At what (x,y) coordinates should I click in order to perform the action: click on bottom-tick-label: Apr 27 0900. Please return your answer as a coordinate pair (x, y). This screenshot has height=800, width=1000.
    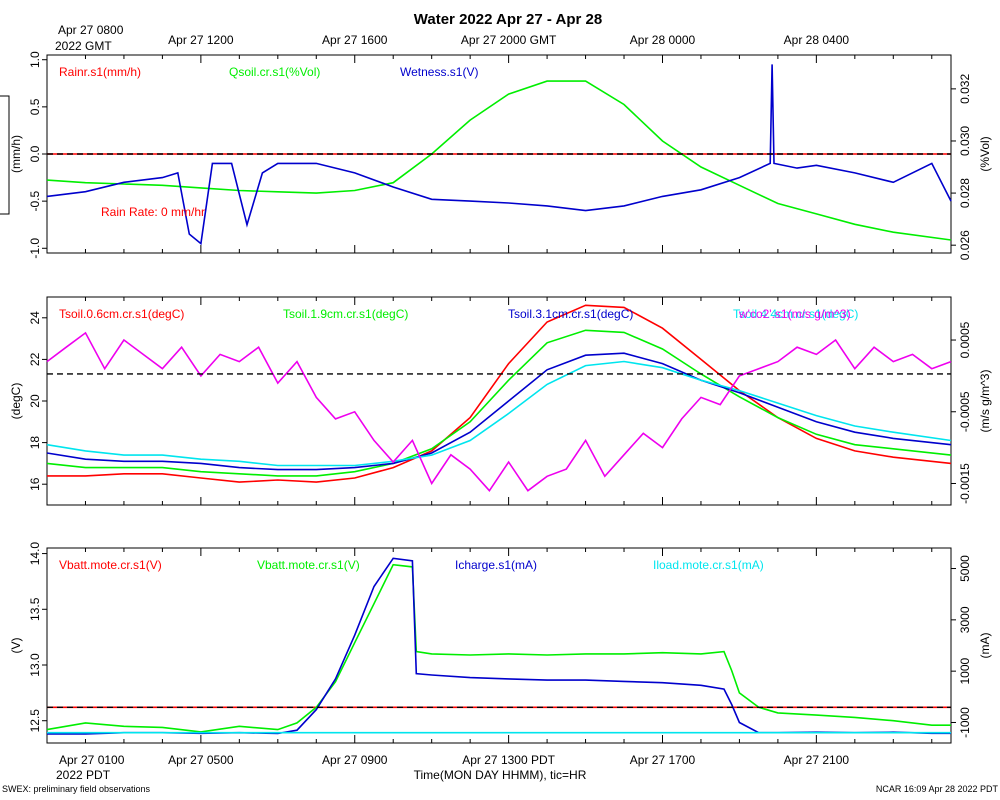
    Looking at the image, I should click on (355, 760).